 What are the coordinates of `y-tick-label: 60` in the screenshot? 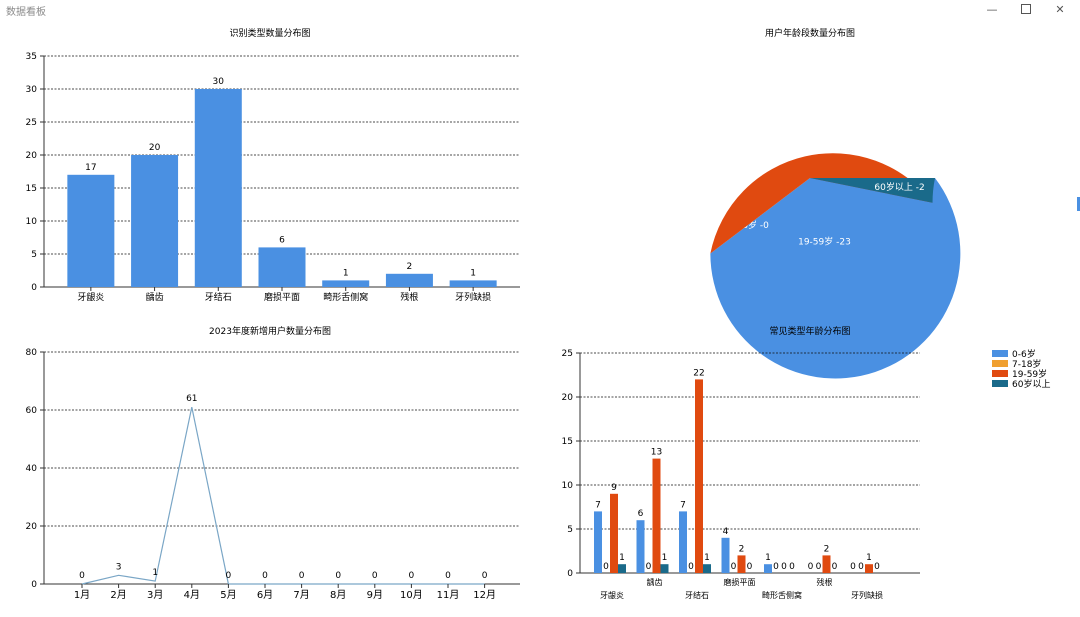 It's located at (32, 411).